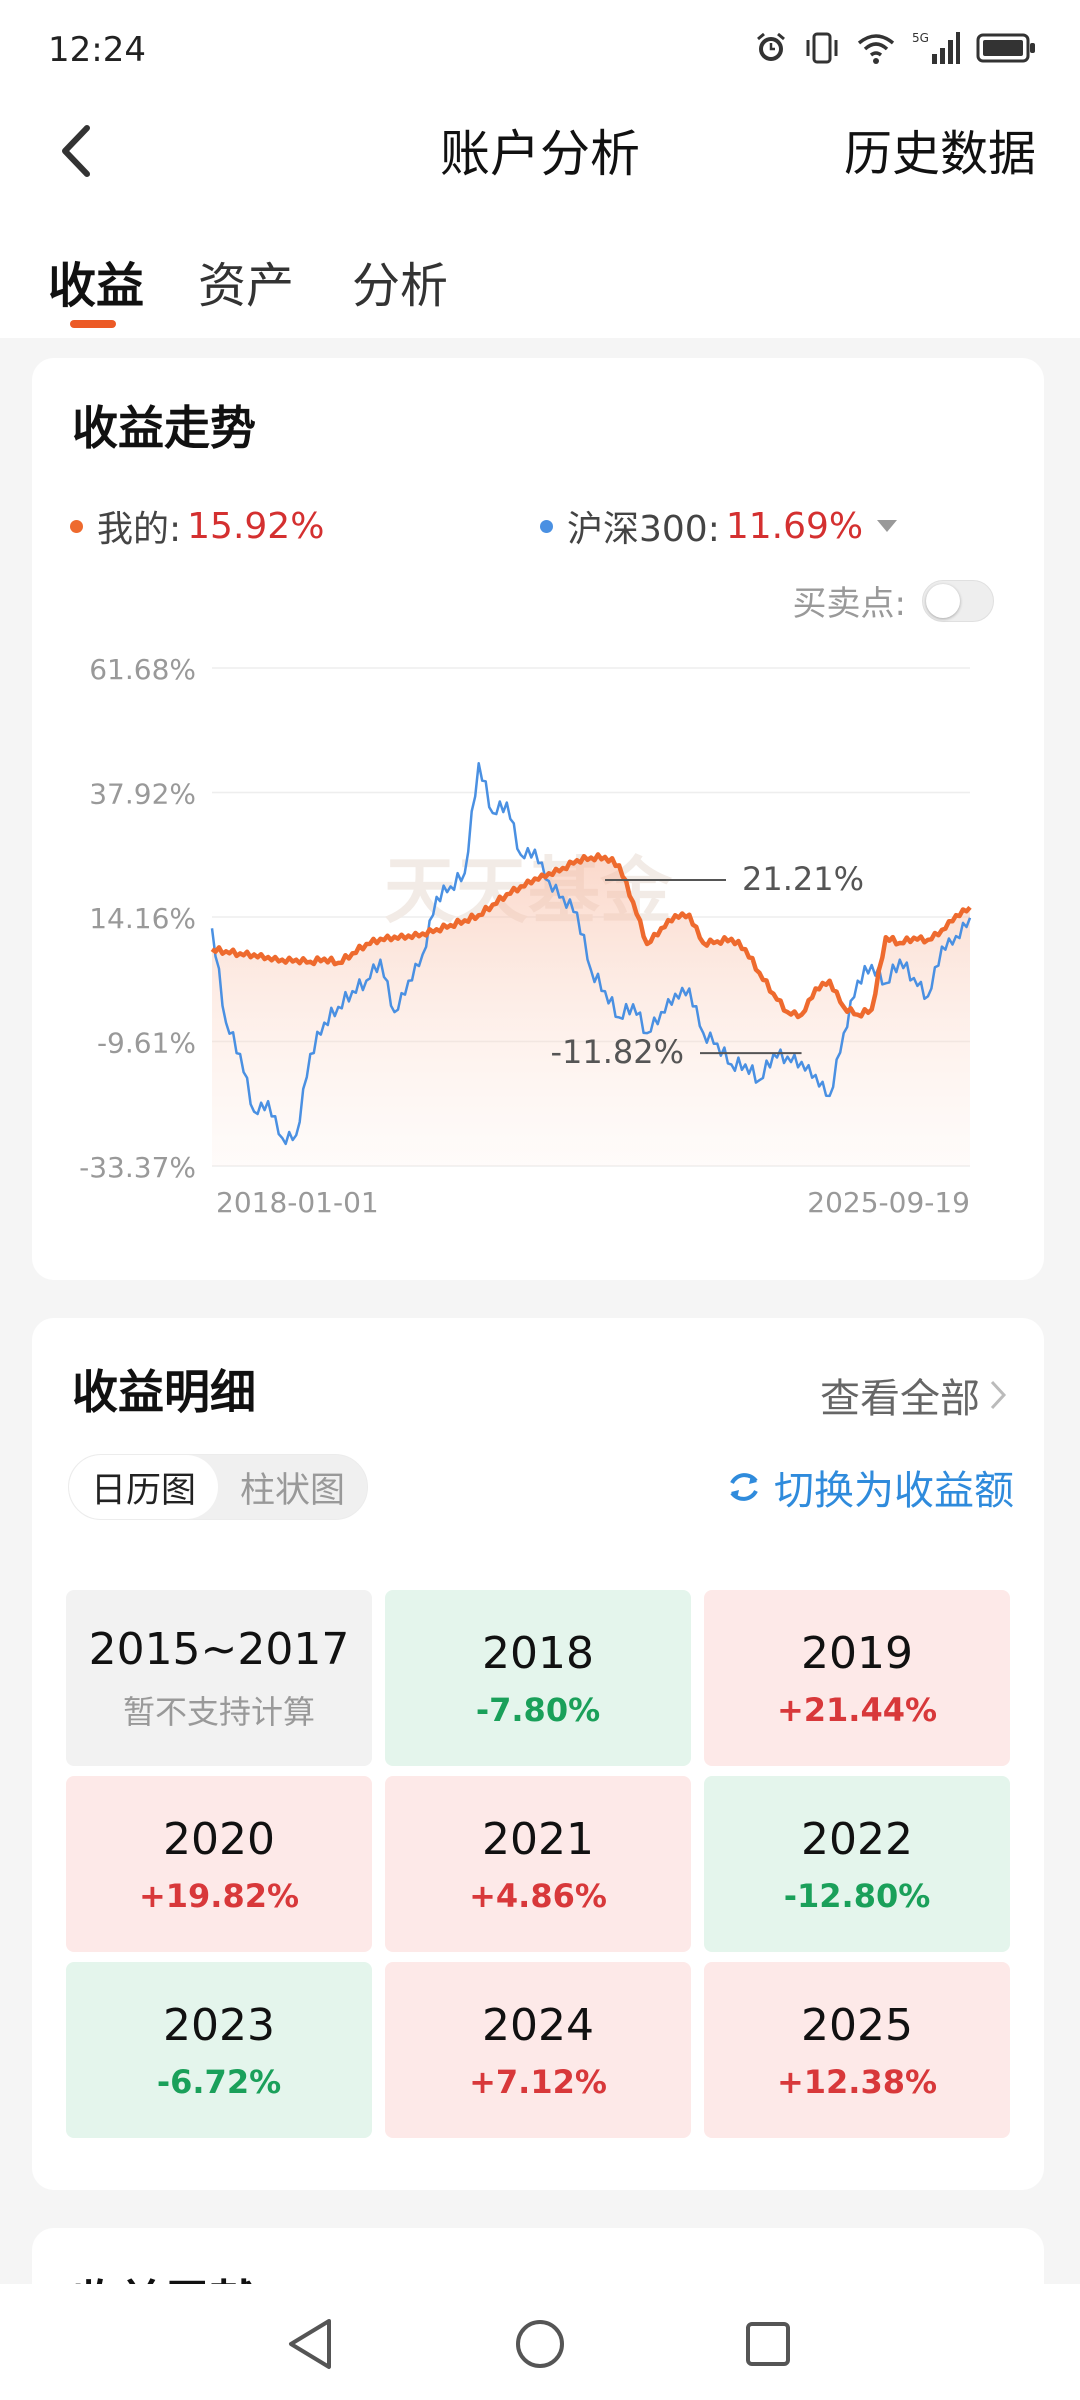  Describe the element at coordinates (142, 918) in the screenshot. I see `y-tick-label: 14.16%` at that location.